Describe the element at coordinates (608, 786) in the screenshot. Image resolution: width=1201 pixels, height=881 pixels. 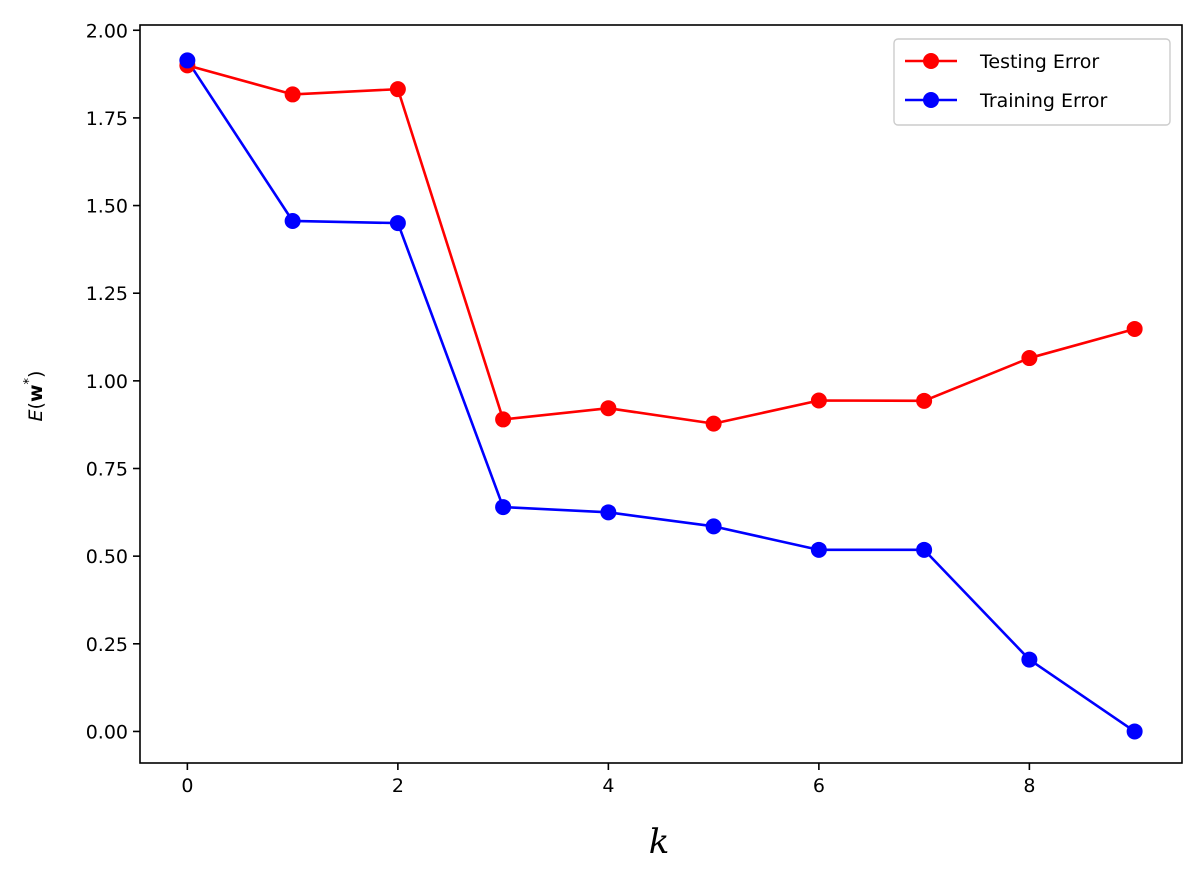
I see `x-tick-label: 4` at that location.